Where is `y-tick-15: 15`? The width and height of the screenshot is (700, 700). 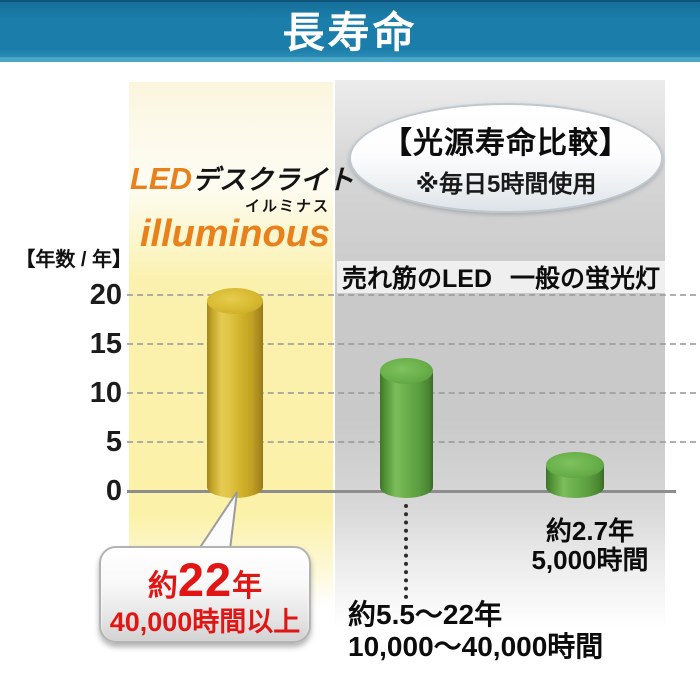 y-tick-15: 15 is located at coordinates (105, 344).